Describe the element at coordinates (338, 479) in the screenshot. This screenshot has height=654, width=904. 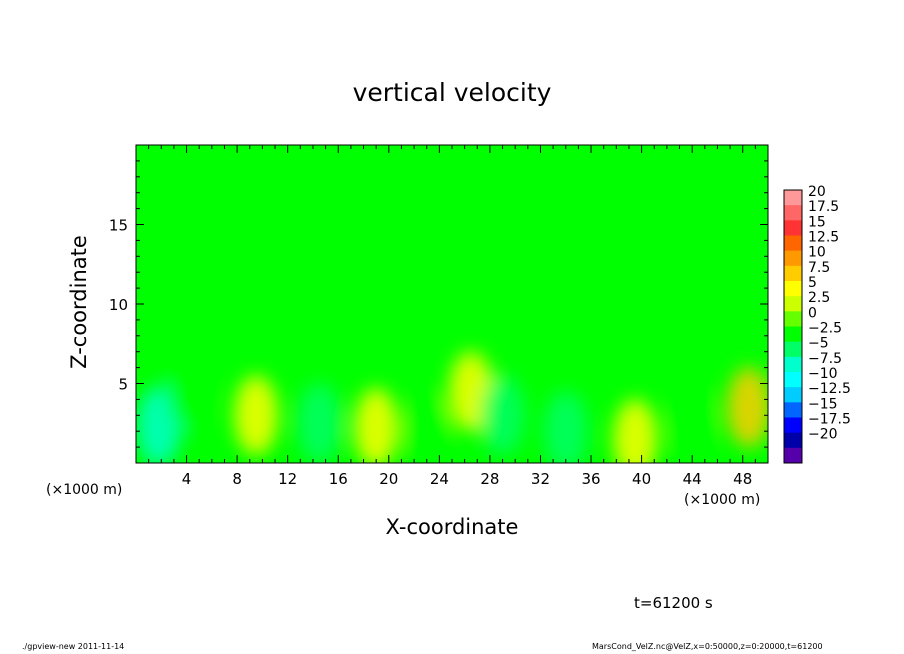
I see `x-tick-label: 16` at that location.